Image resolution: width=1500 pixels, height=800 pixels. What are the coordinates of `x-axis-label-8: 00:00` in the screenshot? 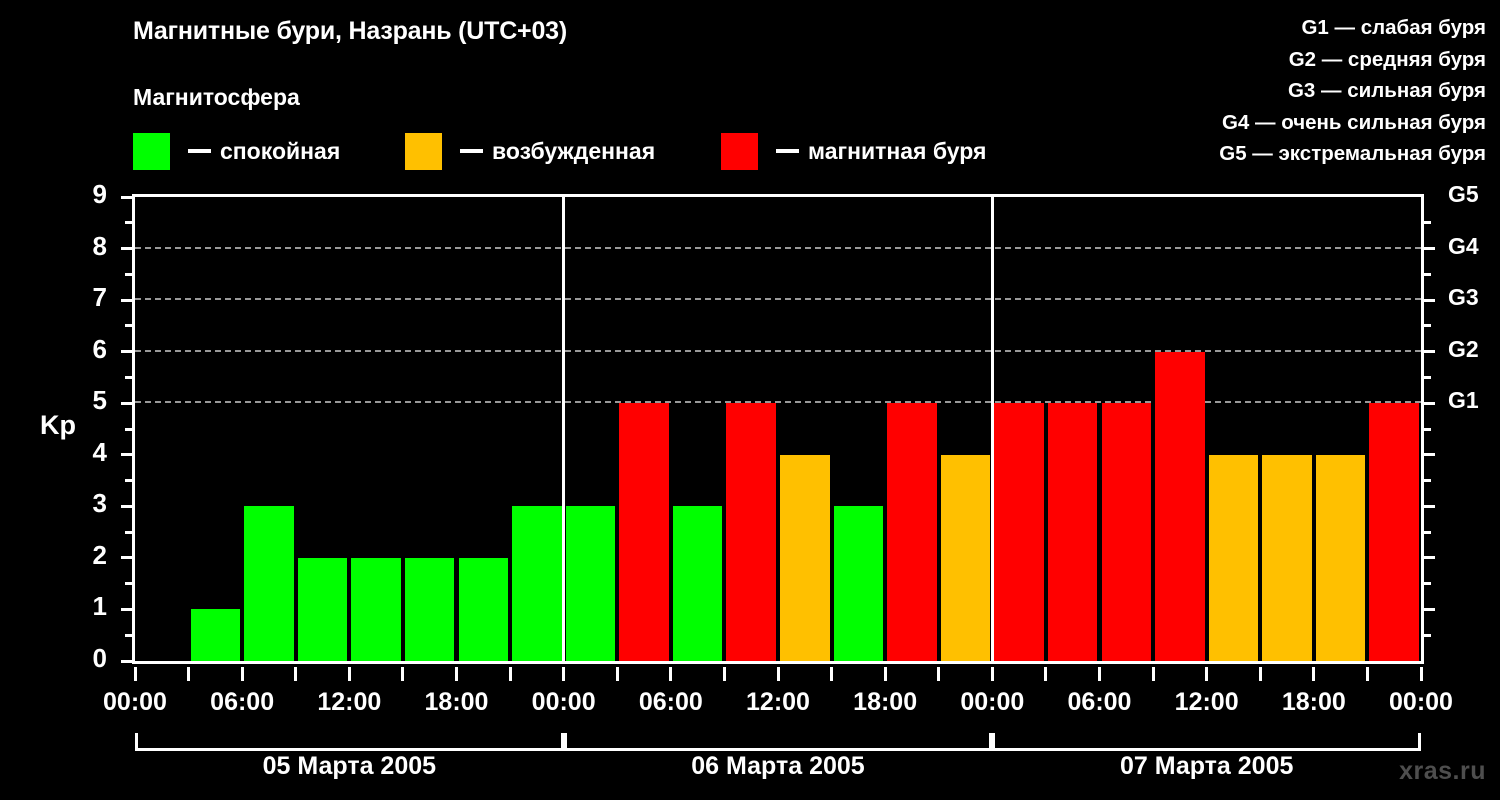 It's located at (992, 702).